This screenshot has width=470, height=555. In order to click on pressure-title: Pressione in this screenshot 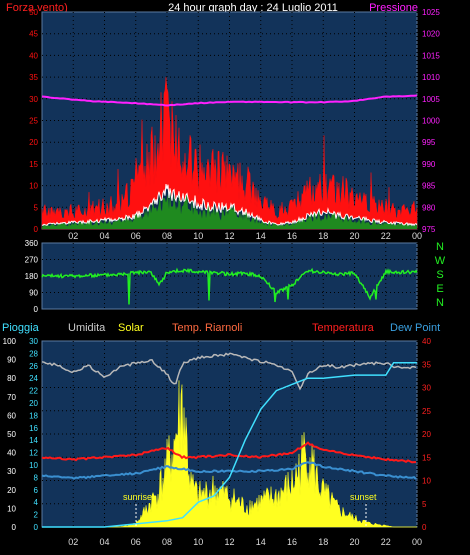, I will do `click(393, 8)`.